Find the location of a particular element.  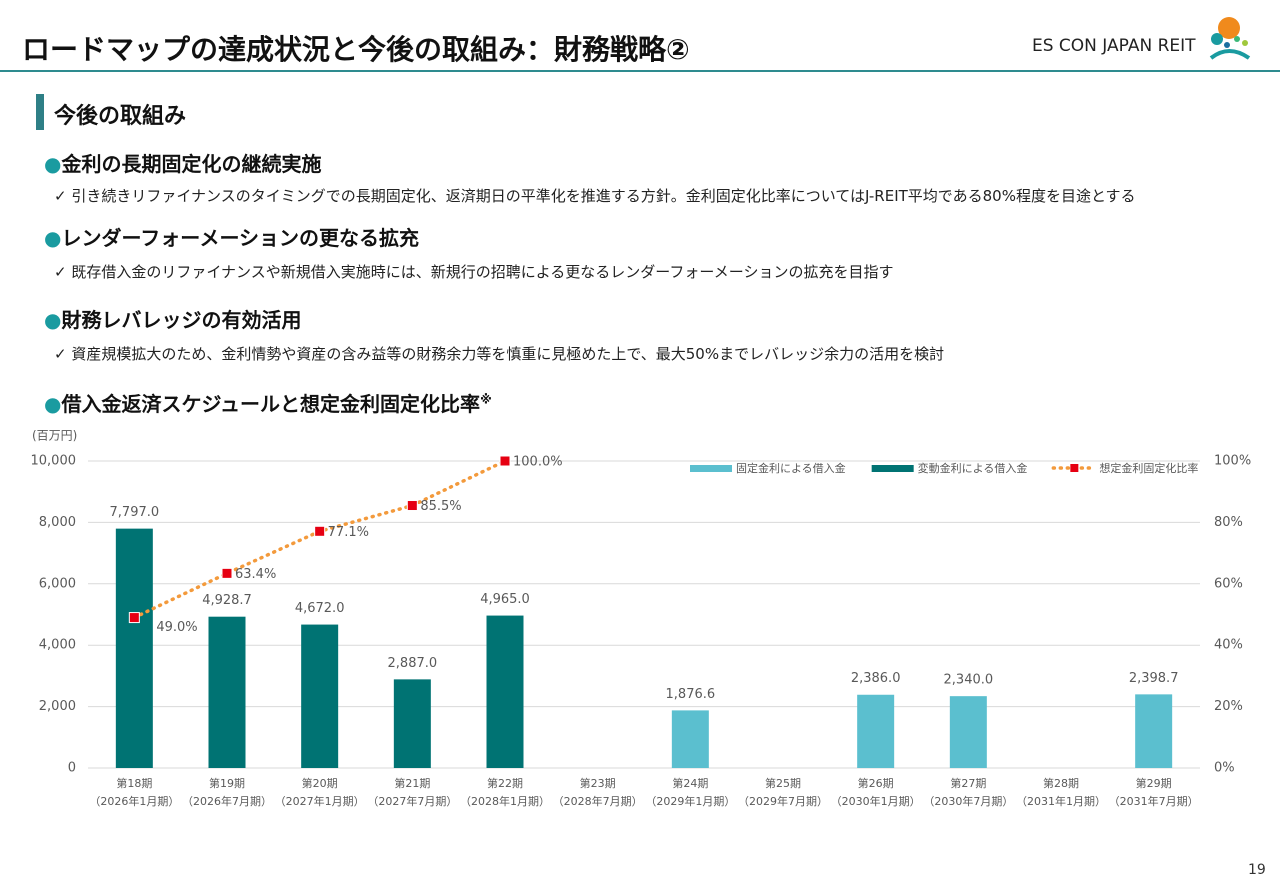

value-label: 1,876.6 is located at coordinates (691, 694).